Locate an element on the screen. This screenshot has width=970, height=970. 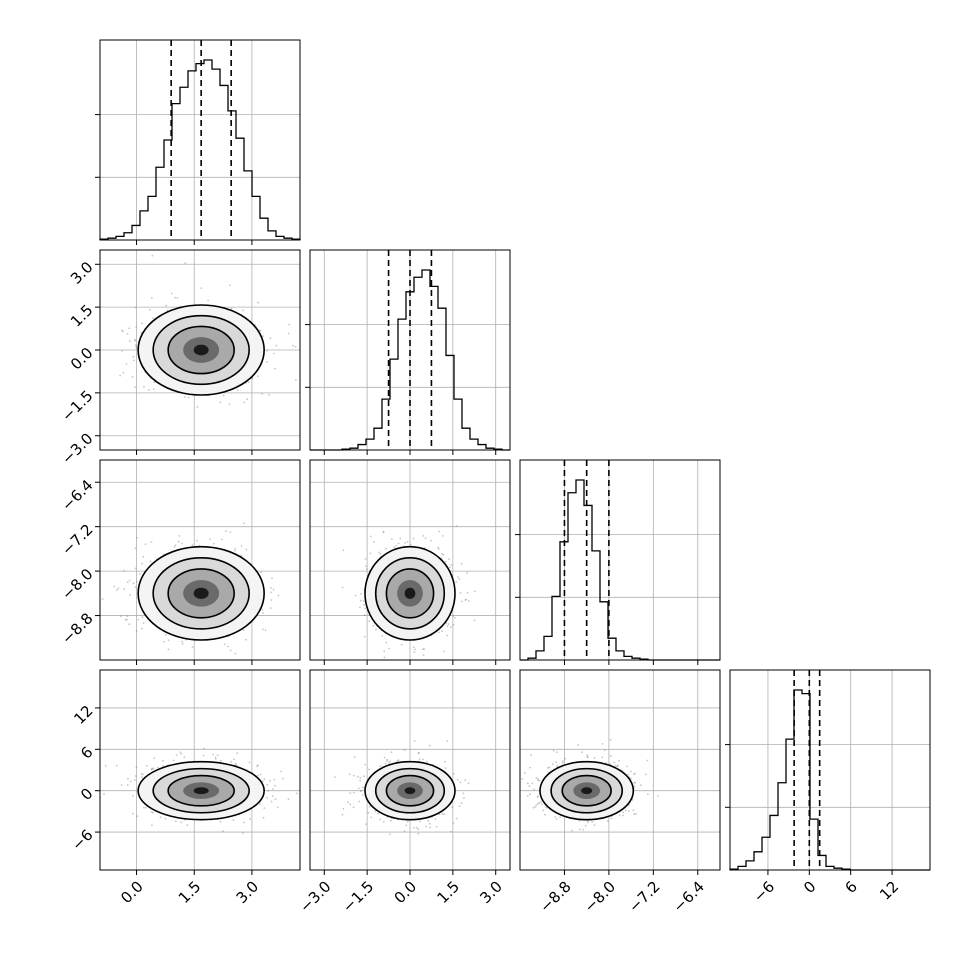
y-tick-label-1-1: −1.5 is located at coordinates (77, 406).